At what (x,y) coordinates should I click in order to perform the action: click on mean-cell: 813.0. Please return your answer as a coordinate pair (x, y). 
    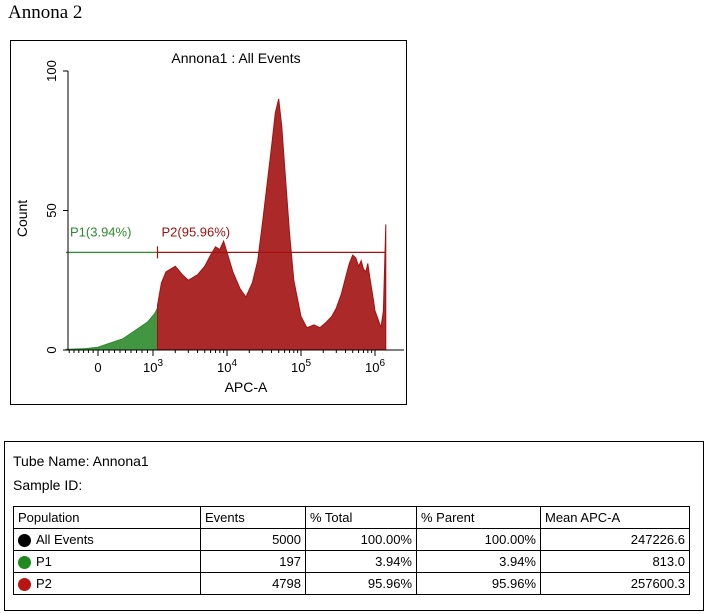
    Looking at the image, I should click on (615, 561).